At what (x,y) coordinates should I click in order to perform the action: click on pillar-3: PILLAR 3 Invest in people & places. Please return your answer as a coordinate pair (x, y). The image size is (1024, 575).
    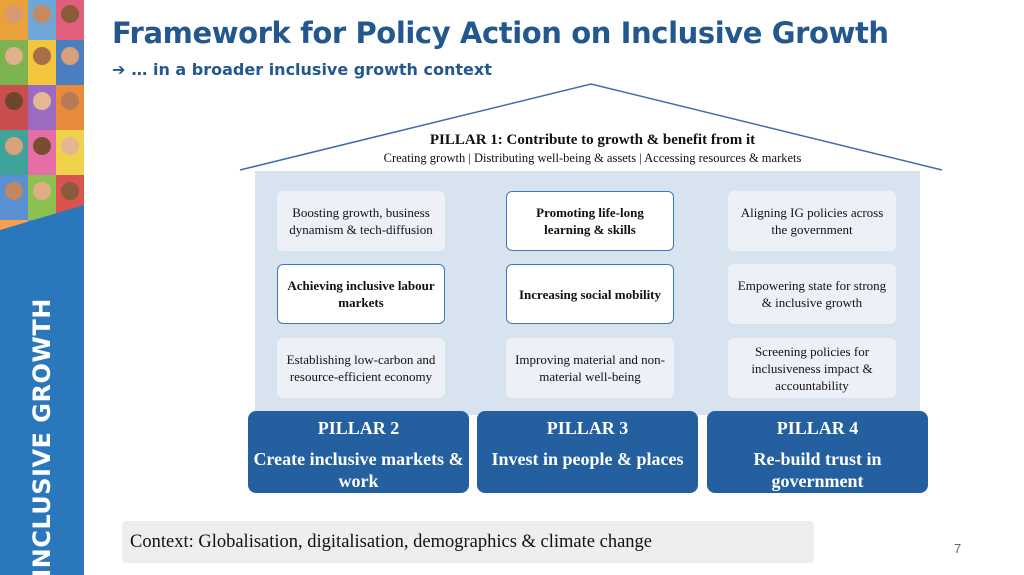
    Looking at the image, I should click on (587, 452).